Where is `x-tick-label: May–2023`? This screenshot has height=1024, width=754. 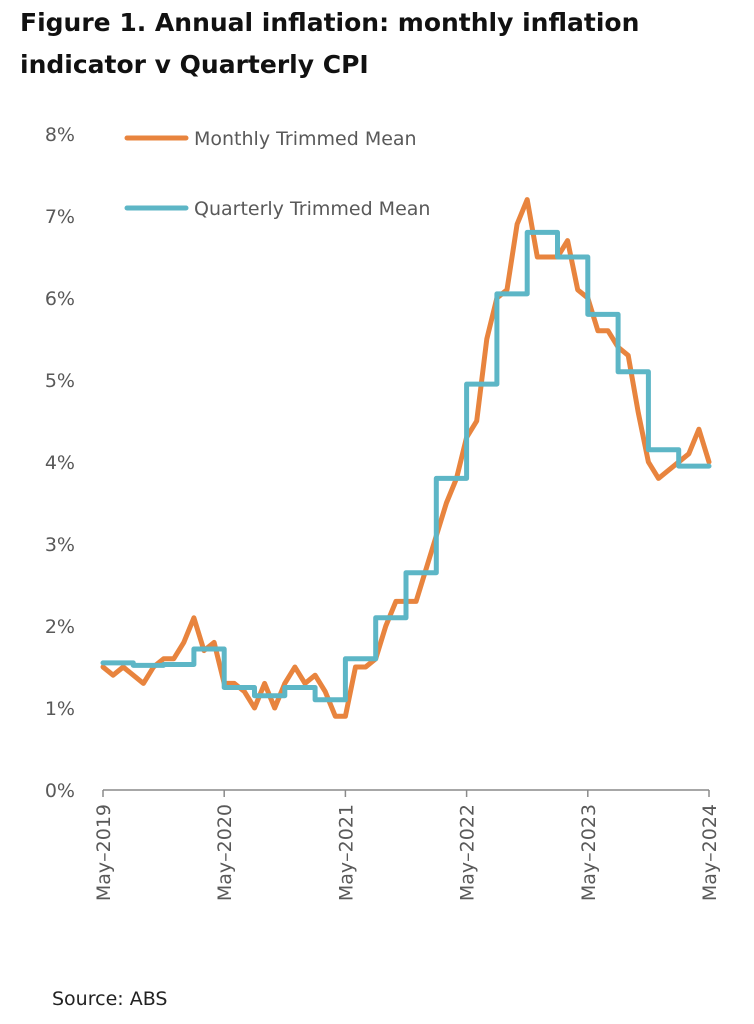
x-tick-label: May–2023 is located at coordinates (589, 852).